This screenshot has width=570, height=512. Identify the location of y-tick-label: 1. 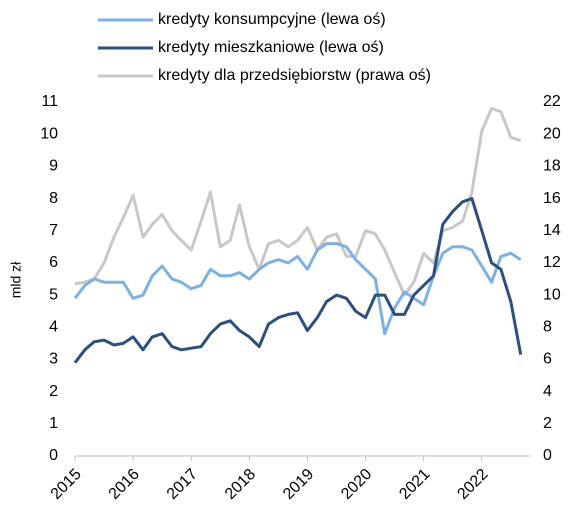
(53, 423).